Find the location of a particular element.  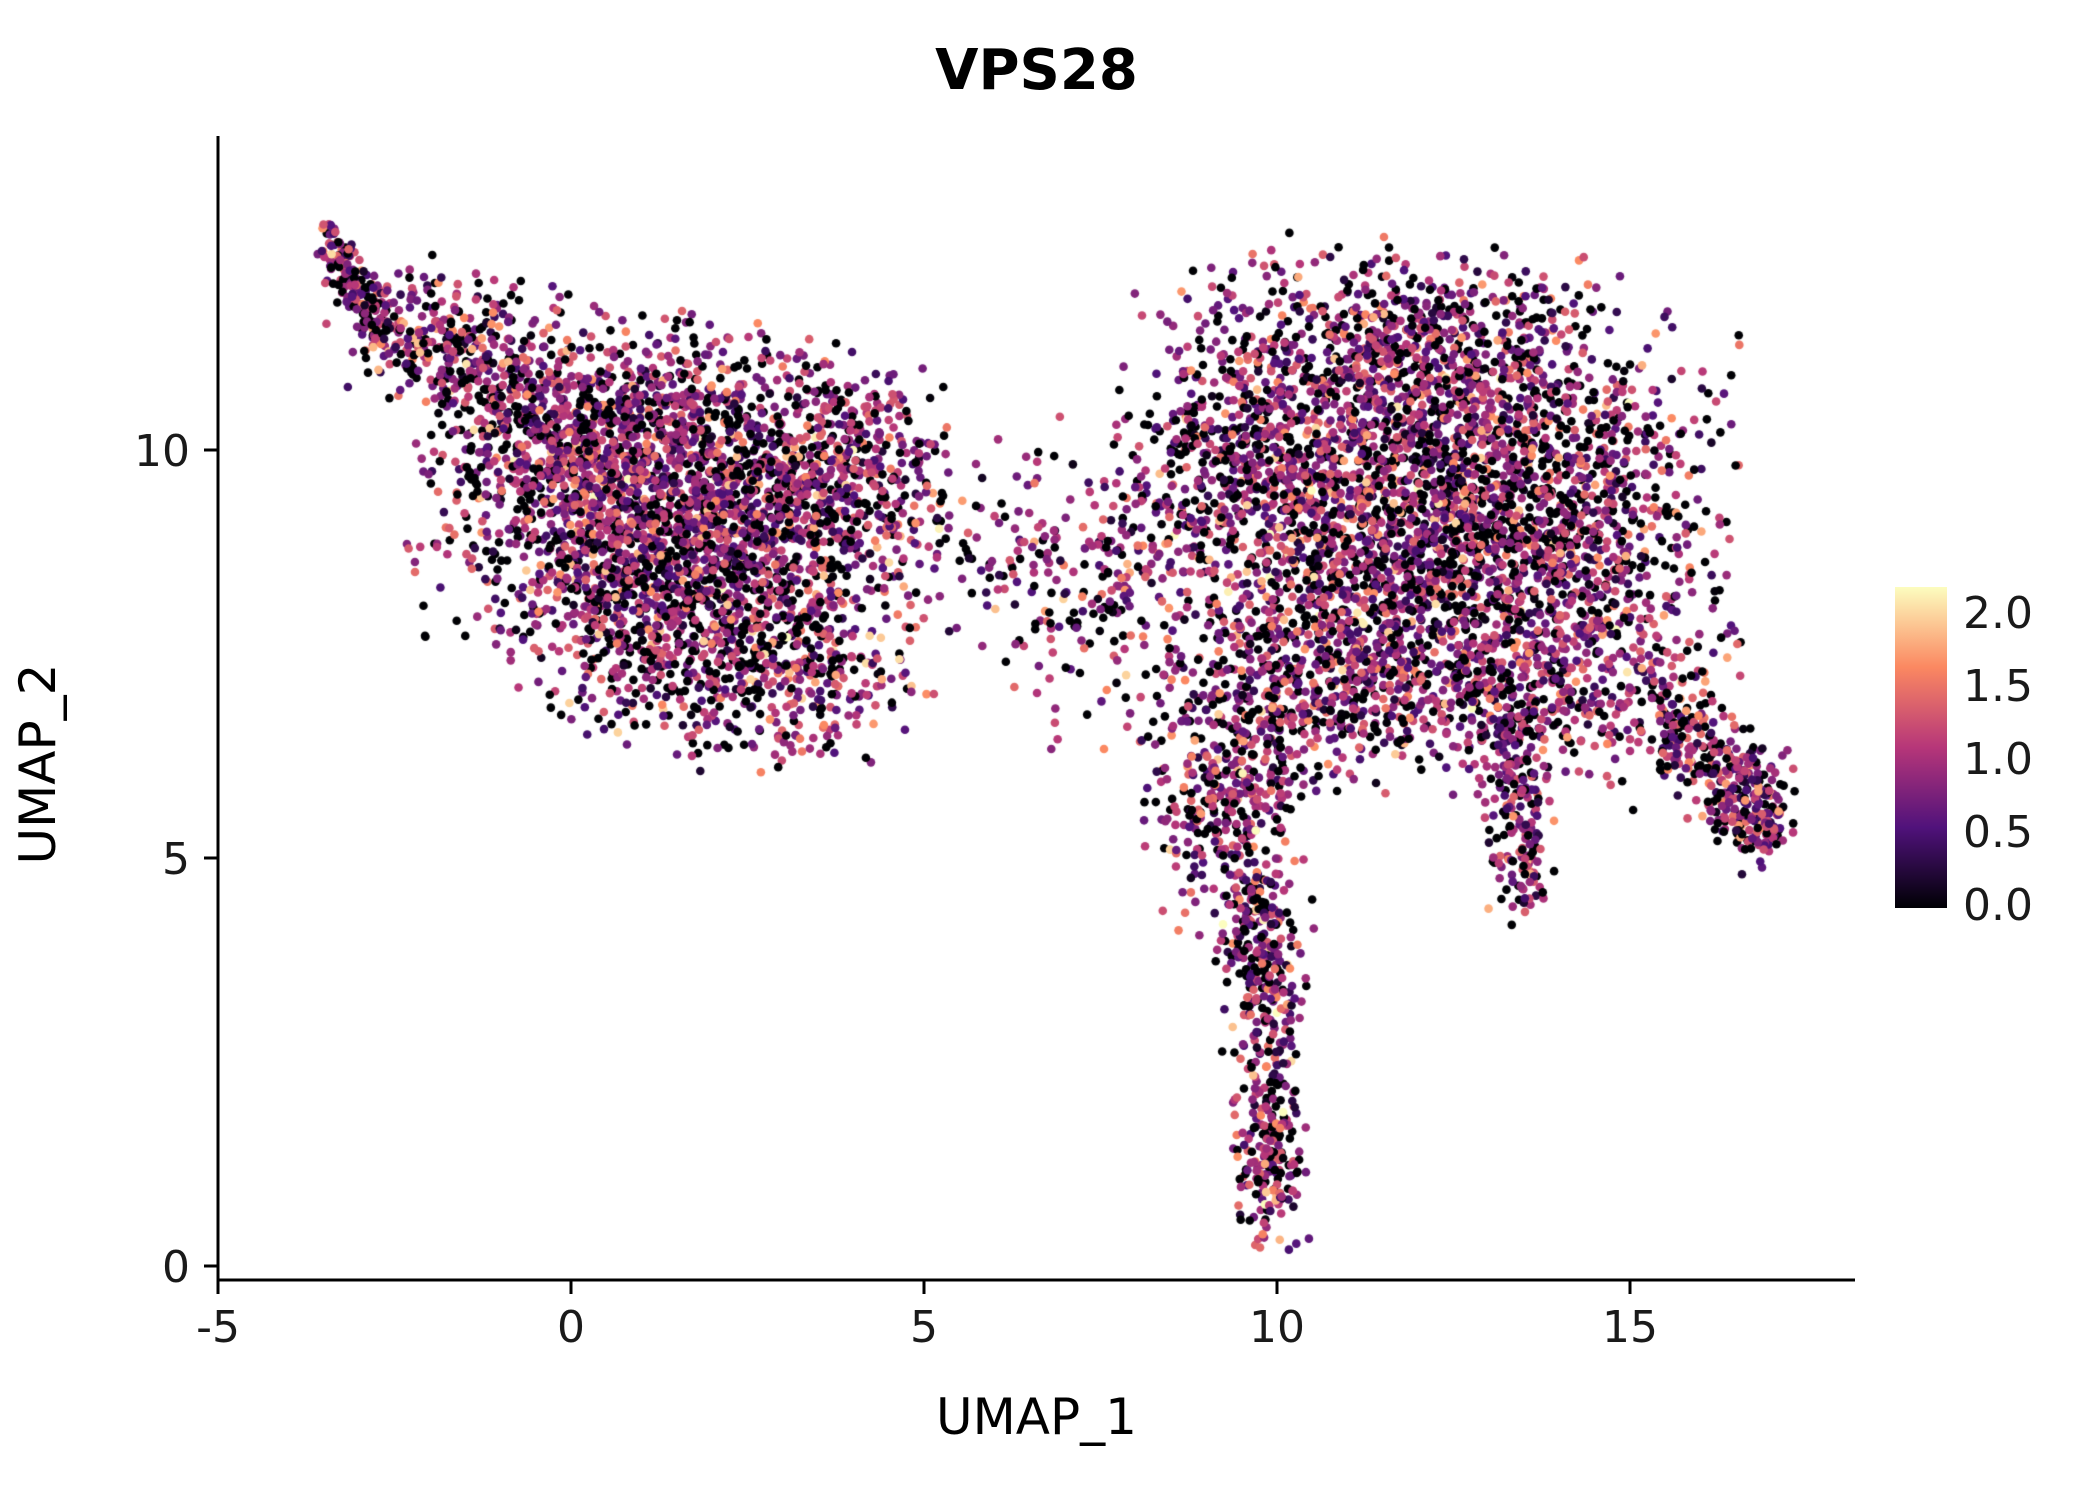

colorbar-legend: 0.0 0.5 1.0 1.5 2.0 is located at coordinates (1997, 758).